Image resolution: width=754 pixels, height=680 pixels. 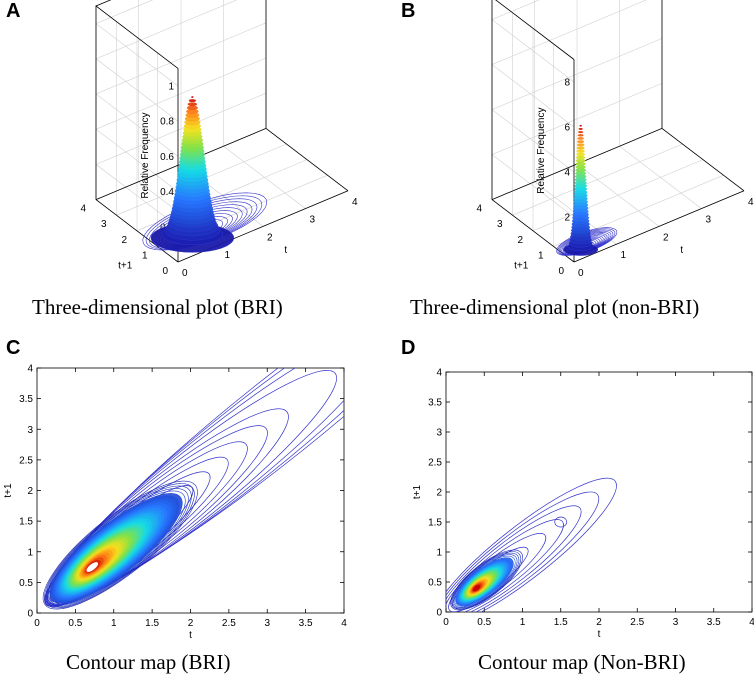 I want to click on secondary-peak-contour, so click(x=561, y=522).